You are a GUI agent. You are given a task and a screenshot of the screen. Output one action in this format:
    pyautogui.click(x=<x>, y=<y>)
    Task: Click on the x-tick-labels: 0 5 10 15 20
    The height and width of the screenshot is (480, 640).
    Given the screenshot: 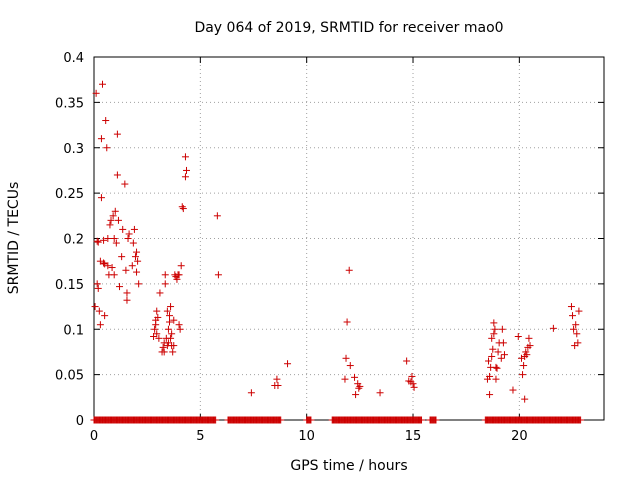 What is the action you would take?
    pyautogui.click(x=309, y=436)
    